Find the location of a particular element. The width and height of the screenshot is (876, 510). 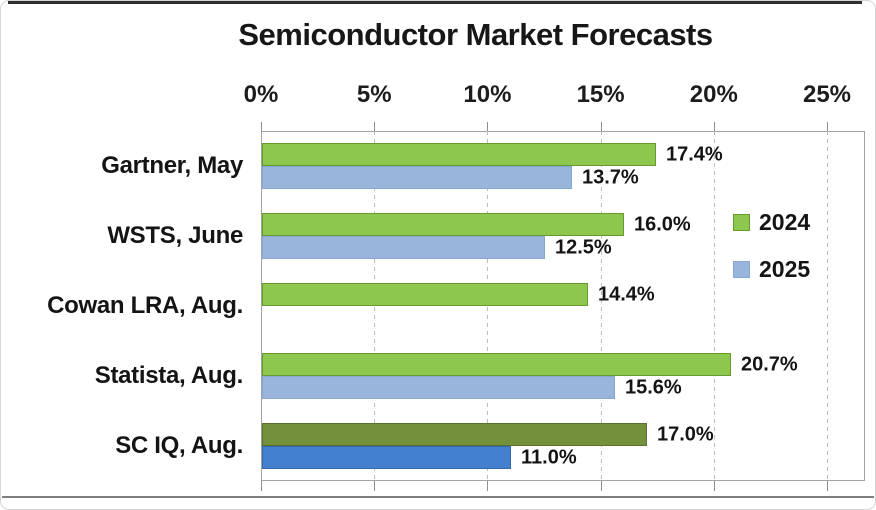

bar-value-label: 12.5% is located at coordinates (583, 247).